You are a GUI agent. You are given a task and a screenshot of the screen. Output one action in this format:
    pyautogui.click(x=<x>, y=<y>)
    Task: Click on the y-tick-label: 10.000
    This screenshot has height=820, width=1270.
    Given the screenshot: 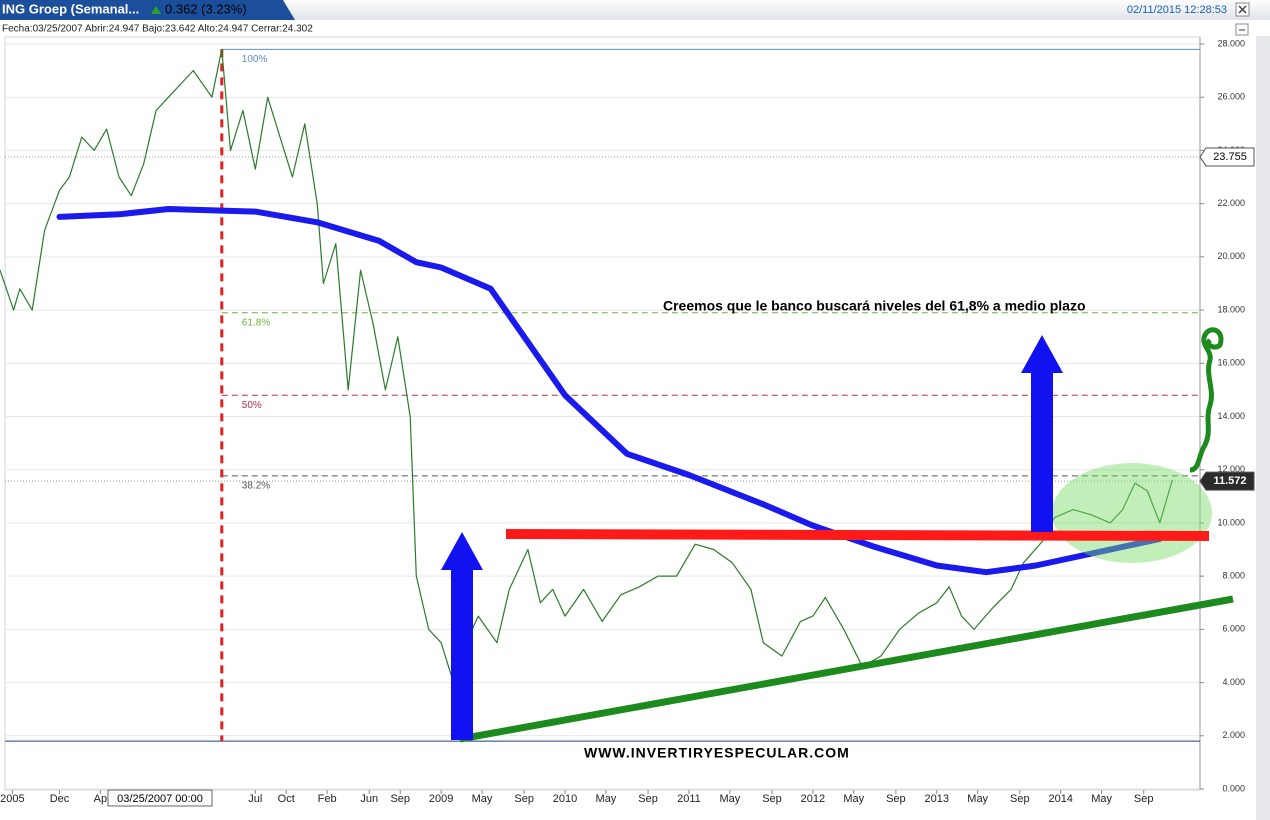 What is the action you would take?
    pyautogui.click(x=1231, y=522)
    